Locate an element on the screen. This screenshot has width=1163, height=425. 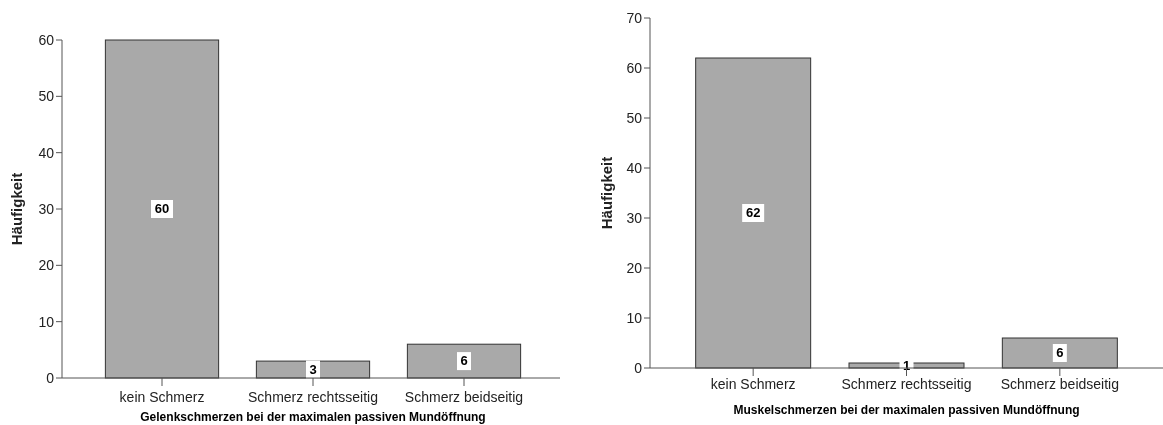
data-label: 3 is located at coordinates (313, 369).